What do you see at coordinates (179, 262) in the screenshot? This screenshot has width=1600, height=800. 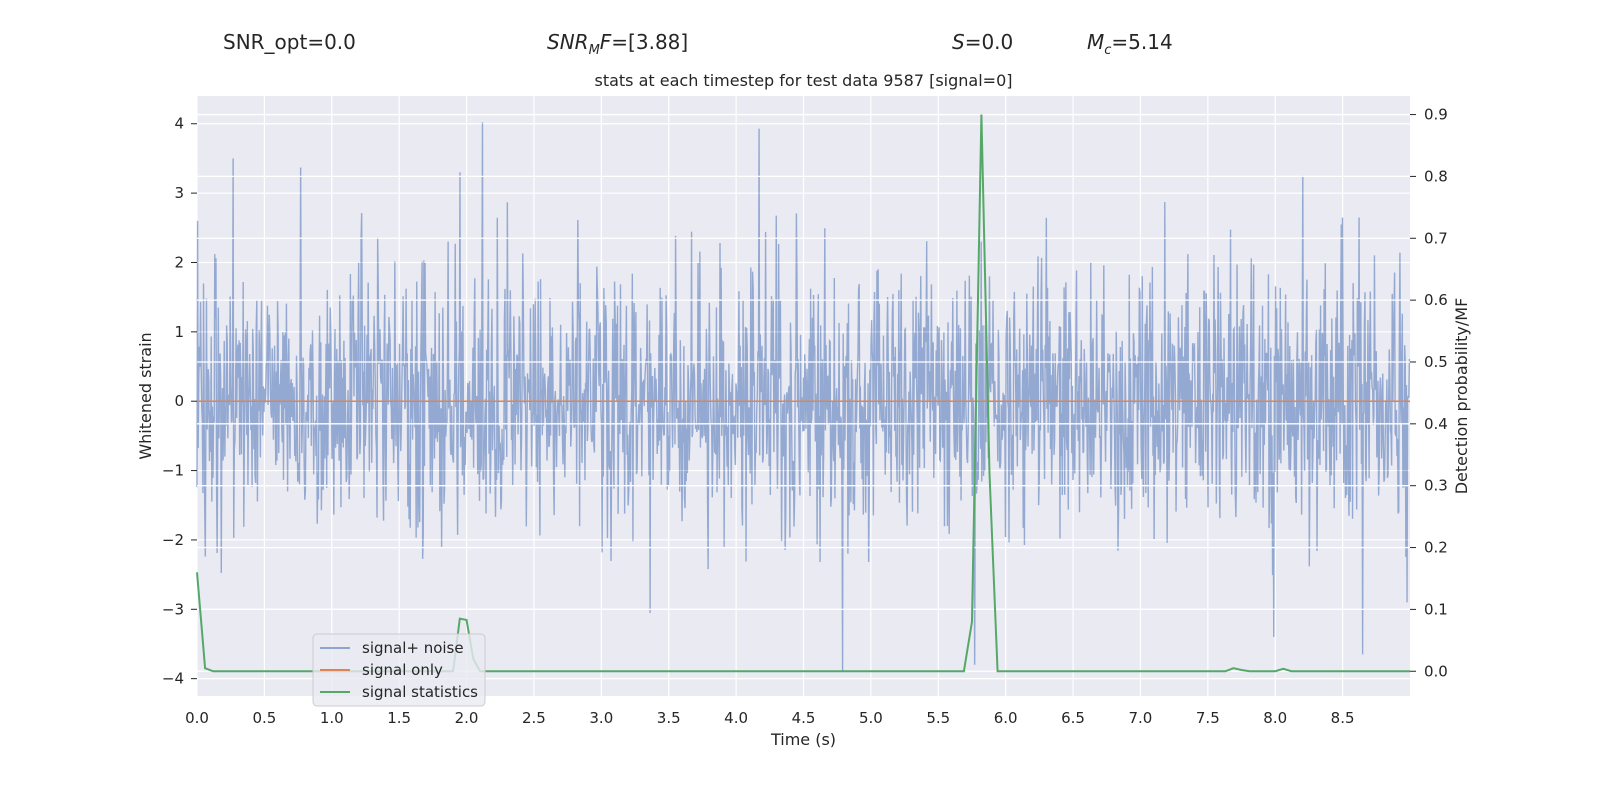 I see `y-tick-label: 2` at bounding box center [179, 262].